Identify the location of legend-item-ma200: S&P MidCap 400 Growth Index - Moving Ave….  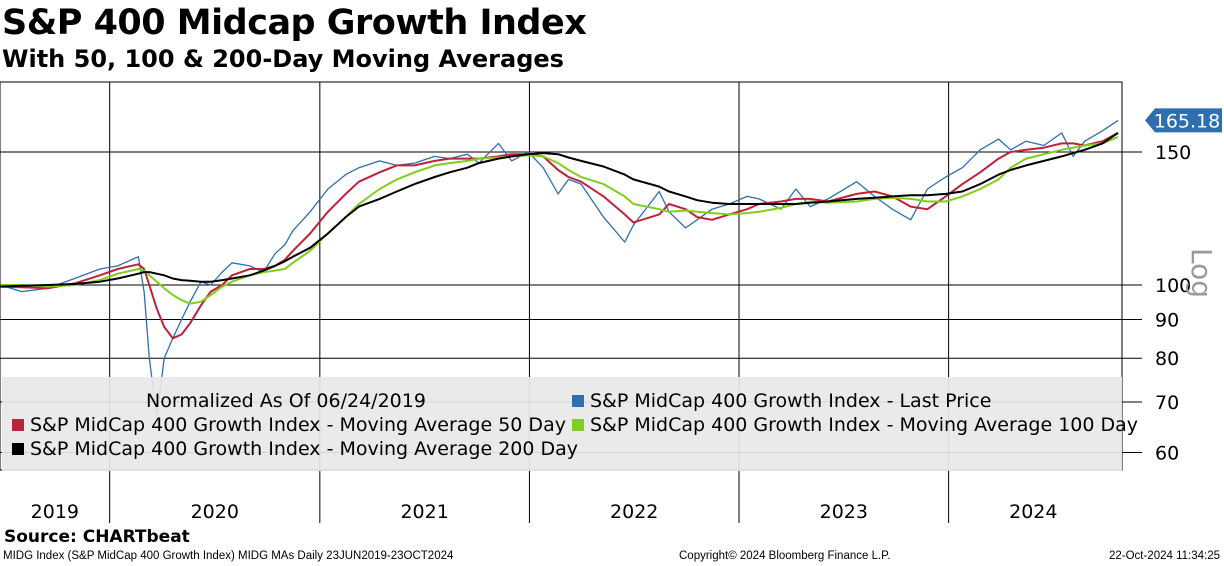
(295, 449).